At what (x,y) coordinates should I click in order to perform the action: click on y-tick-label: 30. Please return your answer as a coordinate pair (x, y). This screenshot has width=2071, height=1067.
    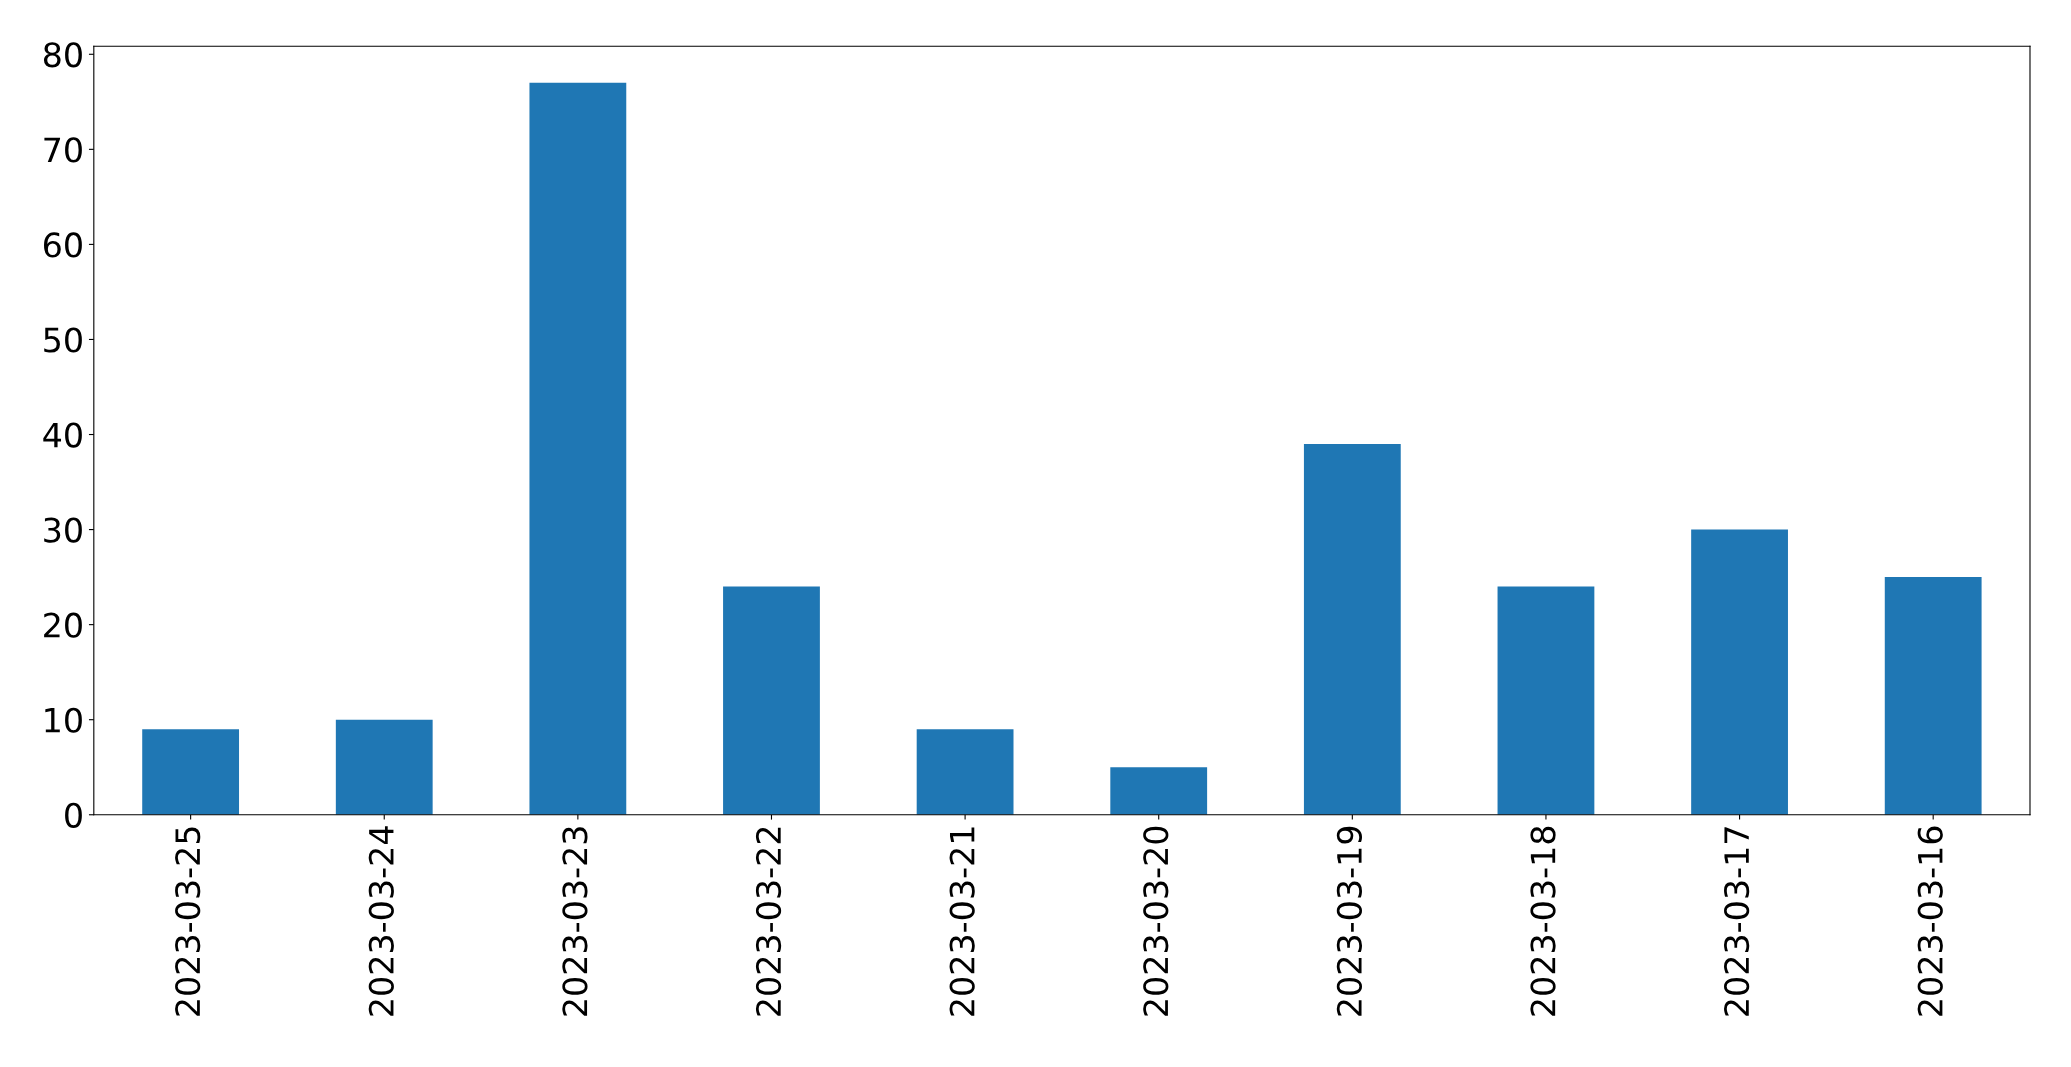
    Looking at the image, I should click on (63, 530).